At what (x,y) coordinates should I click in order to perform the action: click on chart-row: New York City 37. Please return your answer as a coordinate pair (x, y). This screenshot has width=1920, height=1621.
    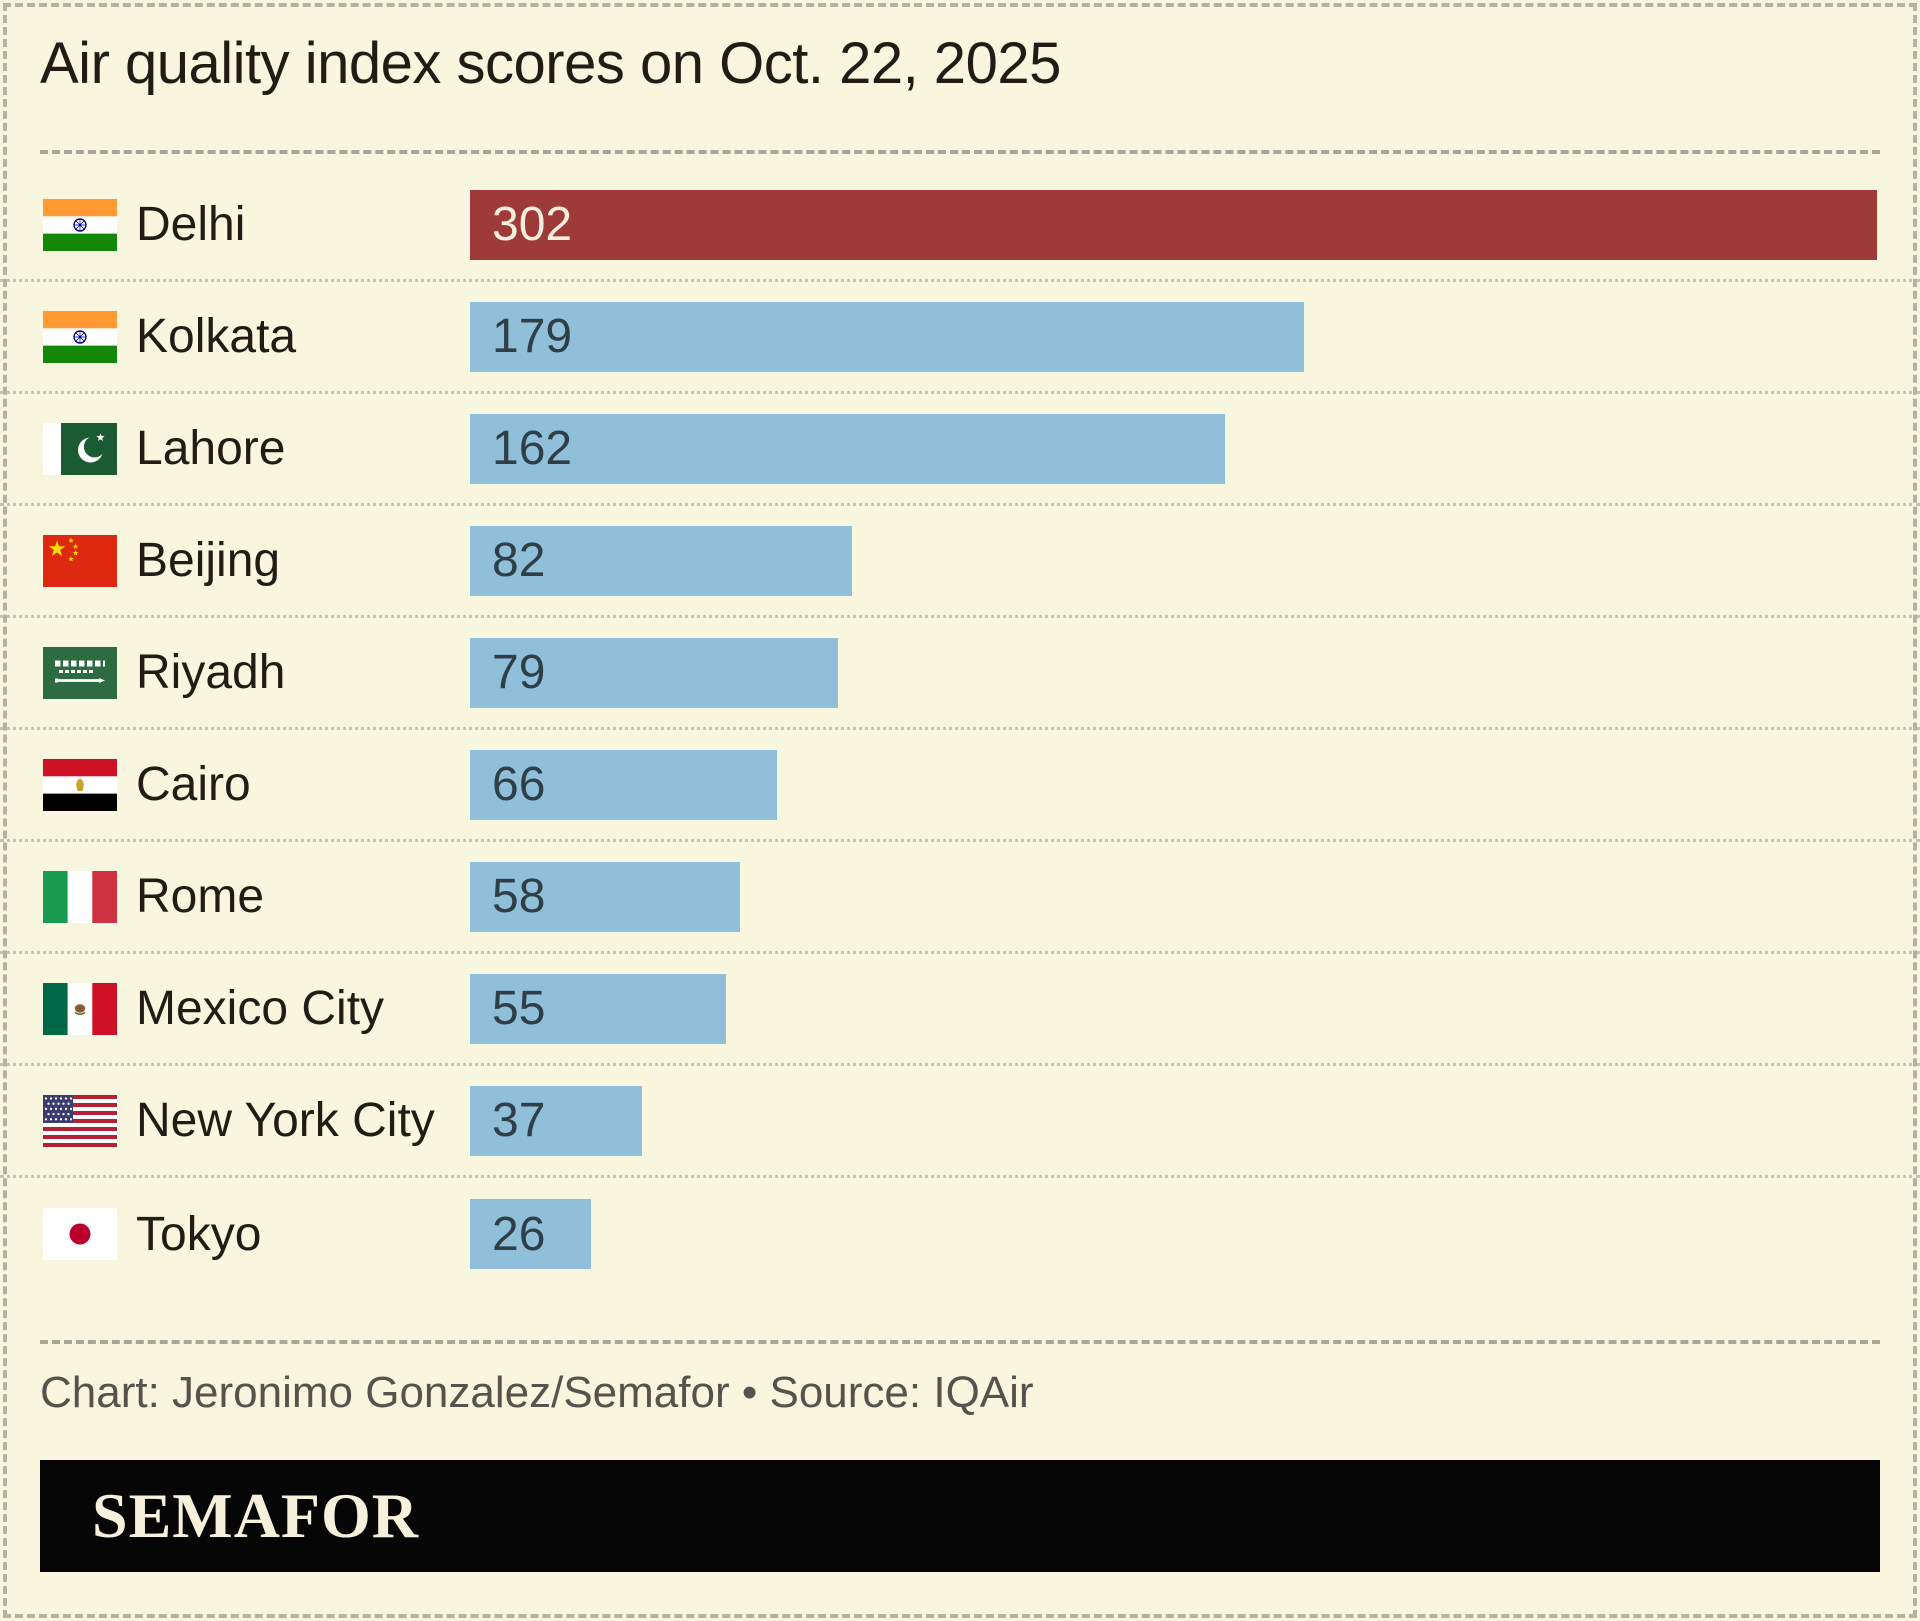
    Looking at the image, I should click on (960, 1122).